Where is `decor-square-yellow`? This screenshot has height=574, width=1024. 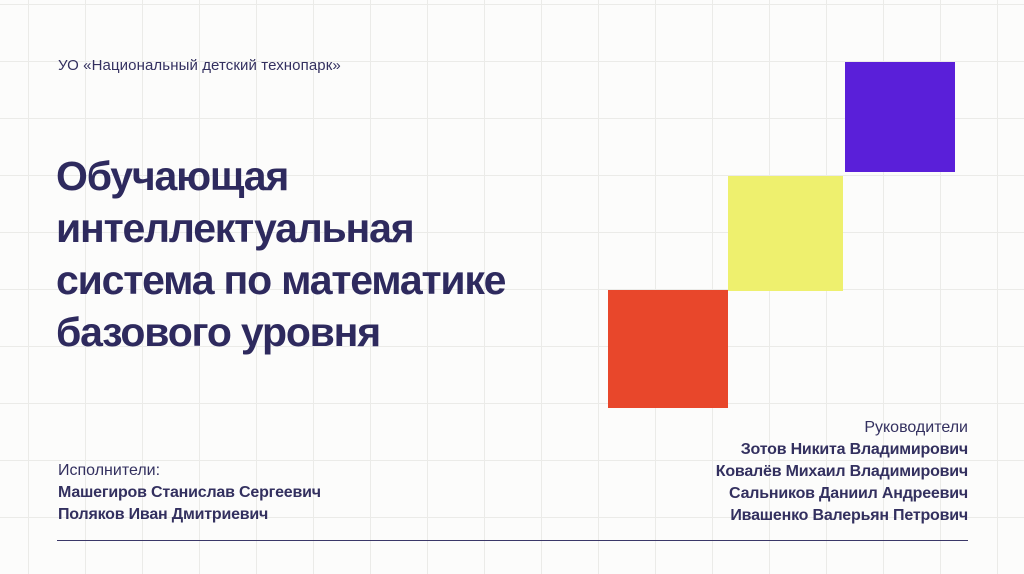 decor-square-yellow is located at coordinates (785, 233).